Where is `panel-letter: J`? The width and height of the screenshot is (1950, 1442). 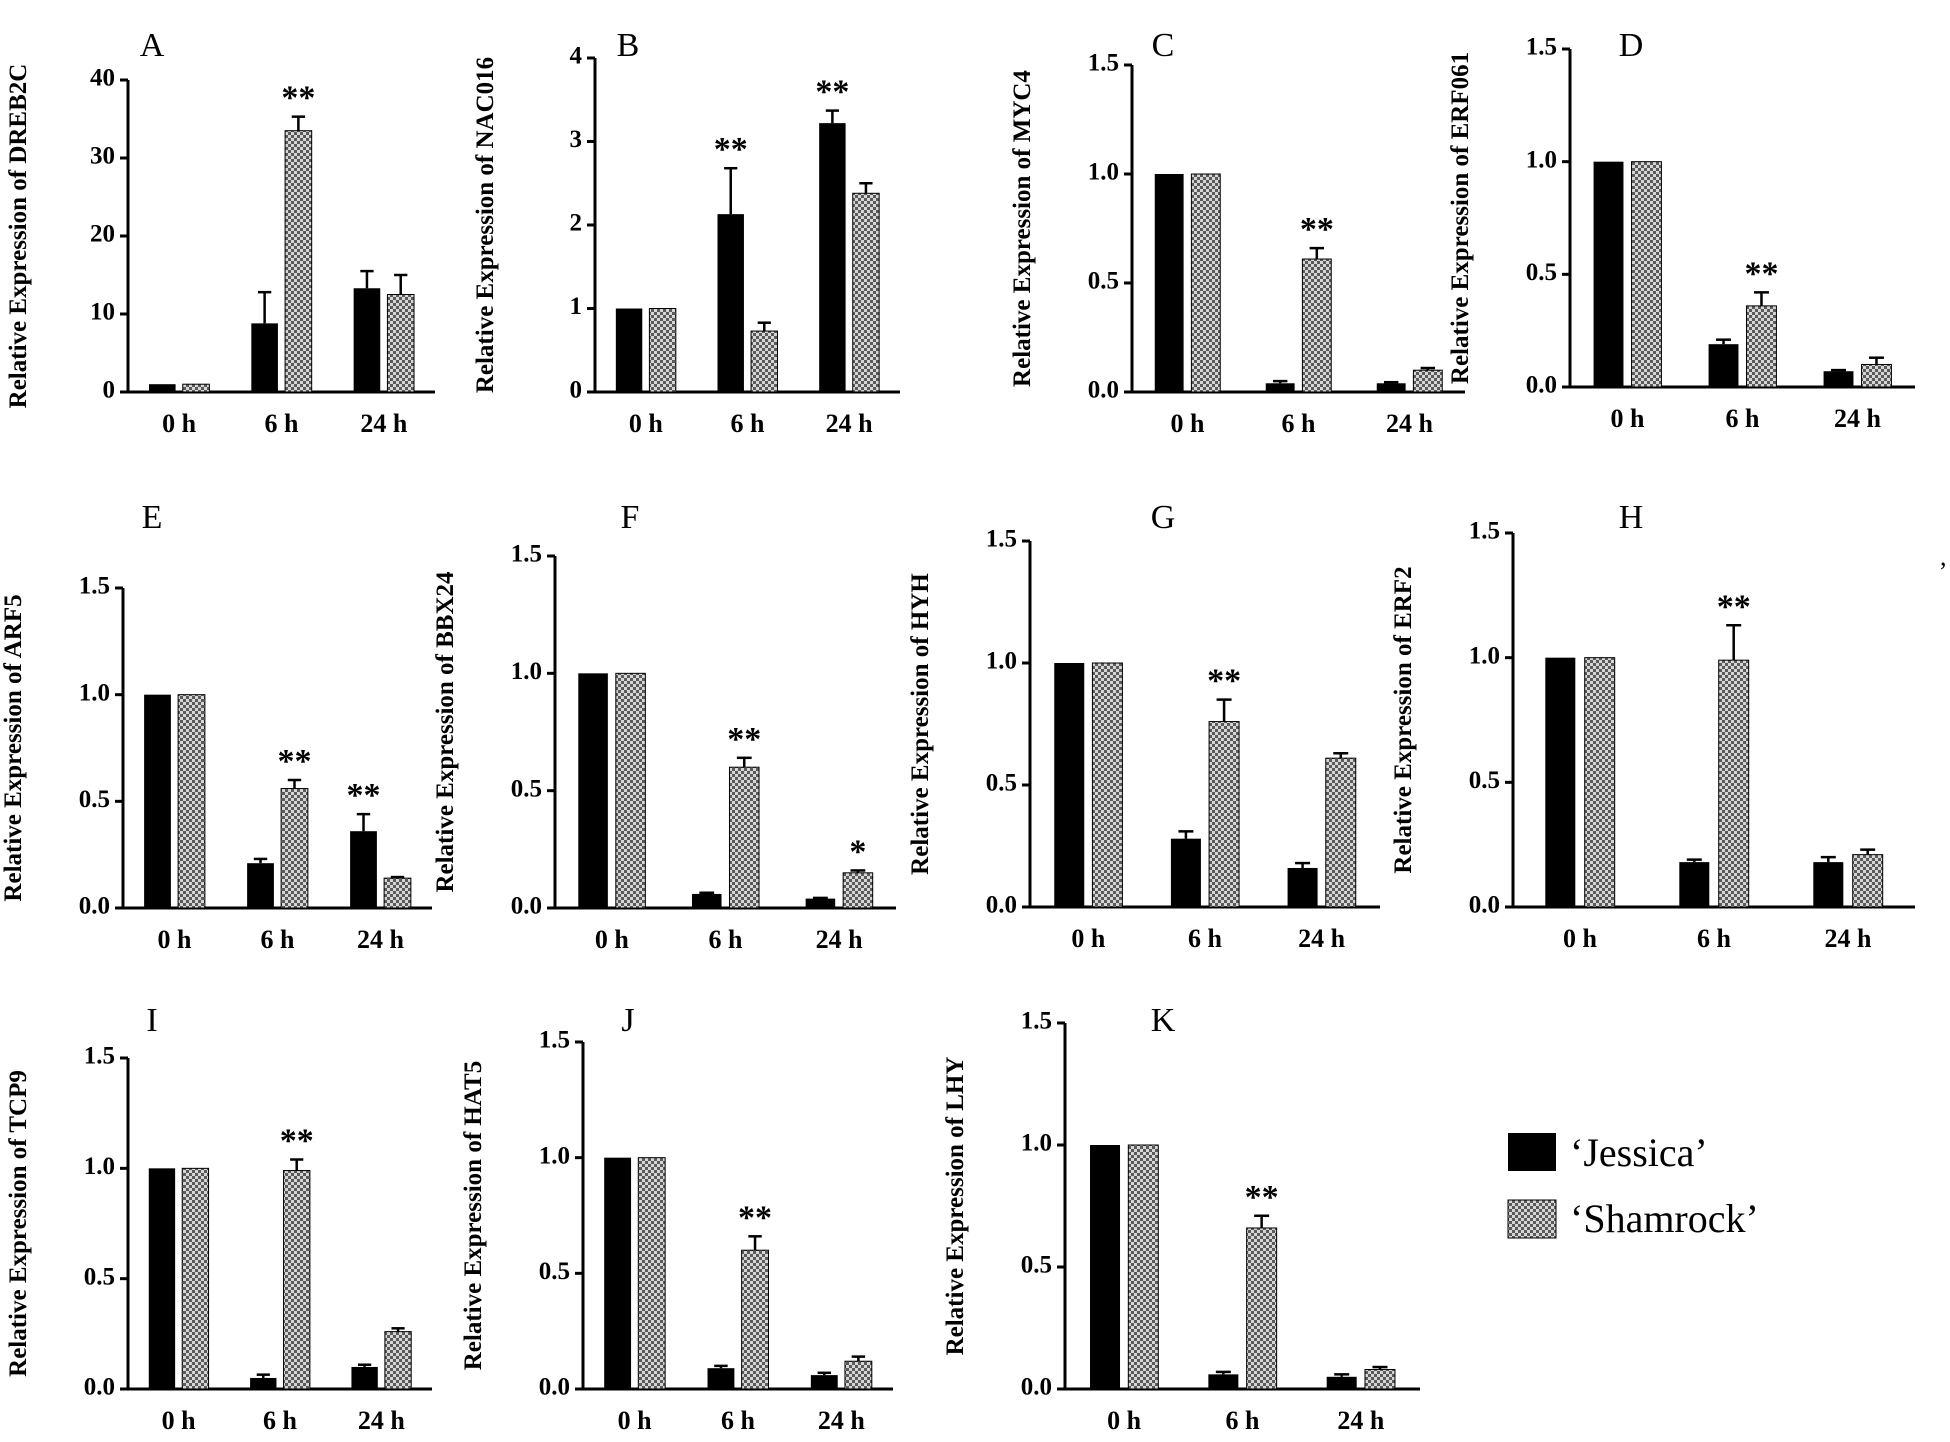
panel-letter: J is located at coordinates (627, 1020).